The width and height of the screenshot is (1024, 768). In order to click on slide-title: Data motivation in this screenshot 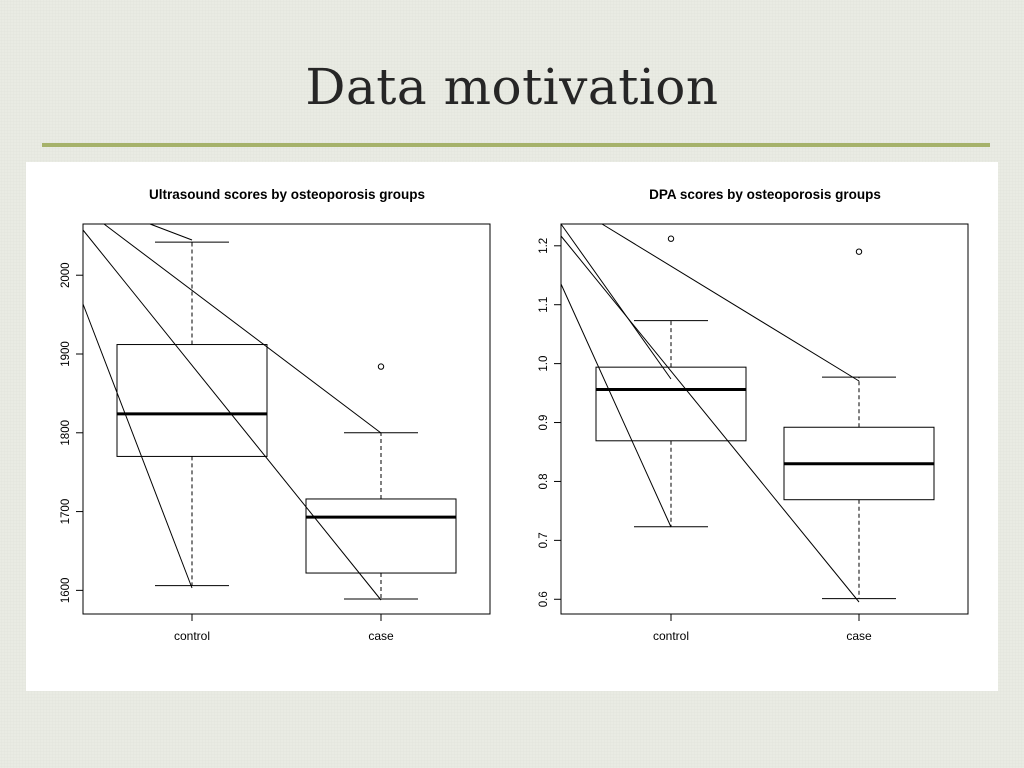, I will do `click(512, 87)`.